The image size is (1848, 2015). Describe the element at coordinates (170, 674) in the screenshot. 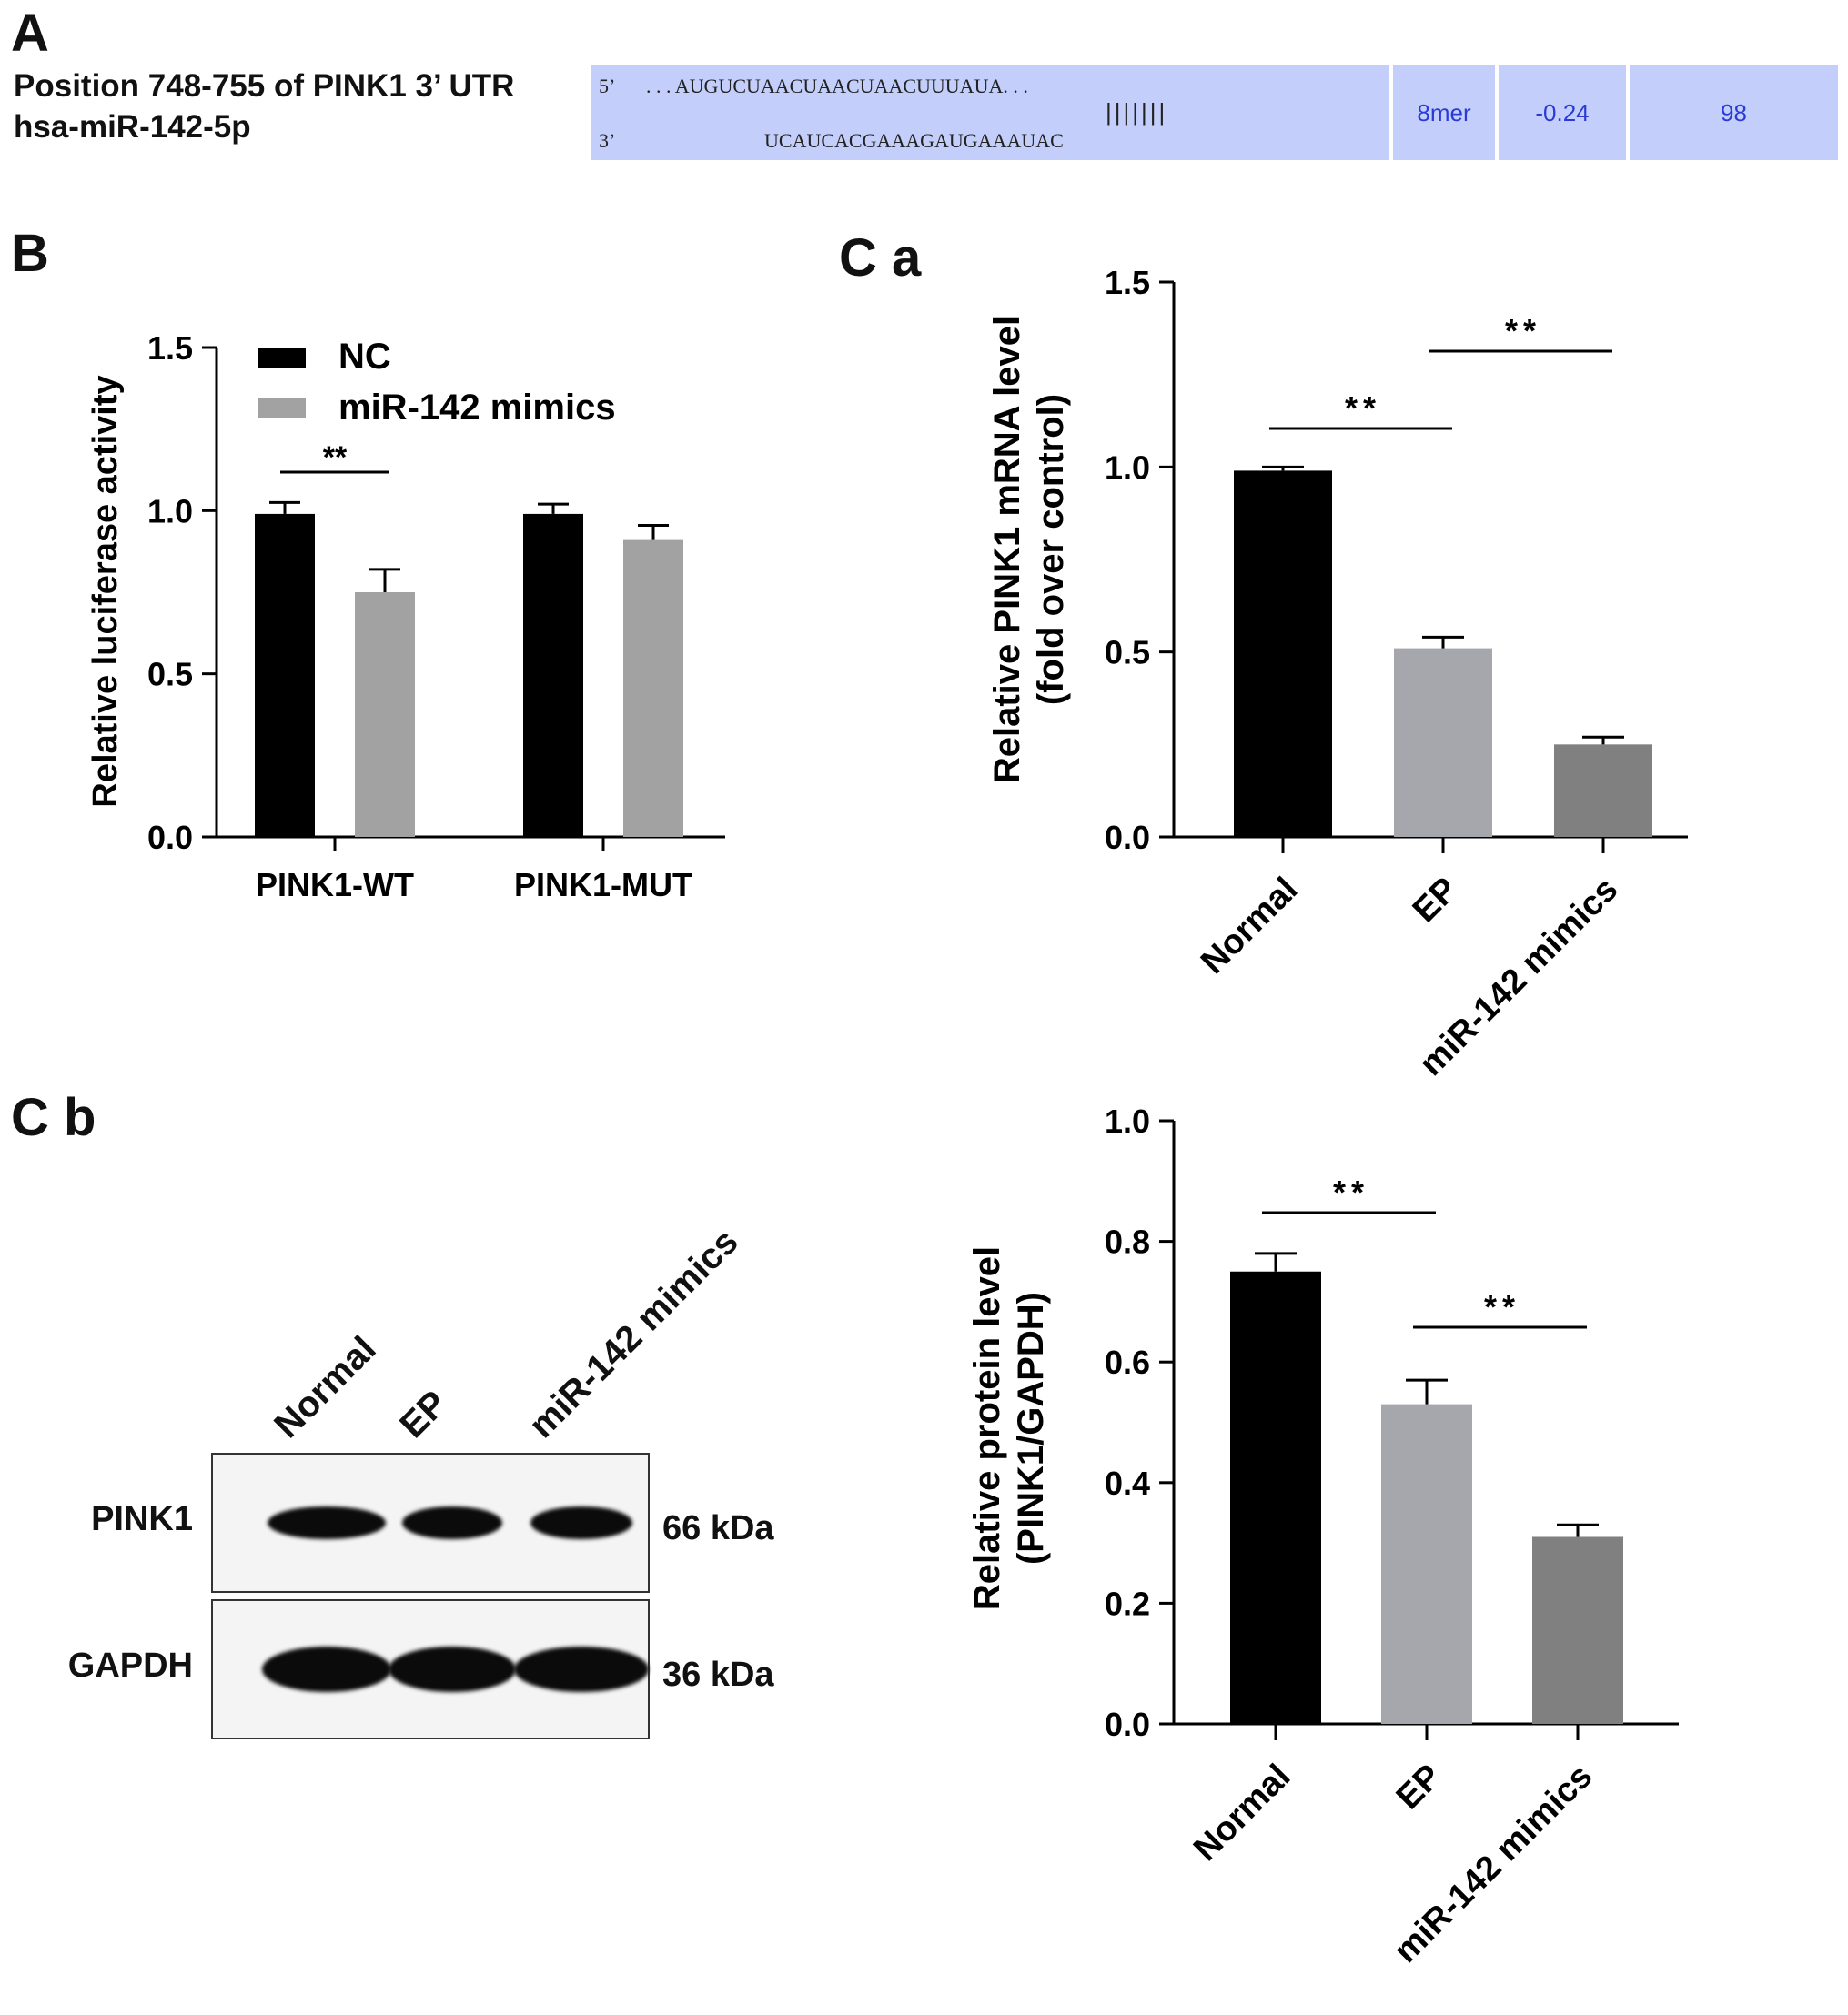

I see `y-tick-label-b: 0.5` at that location.